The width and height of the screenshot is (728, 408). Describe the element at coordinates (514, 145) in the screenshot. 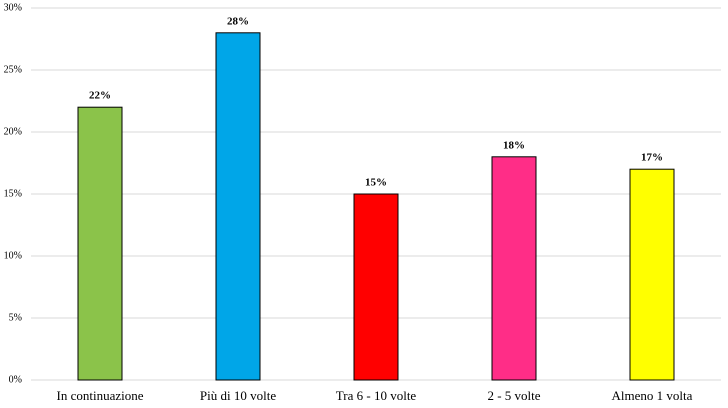

I see `value-label: 18%` at that location.